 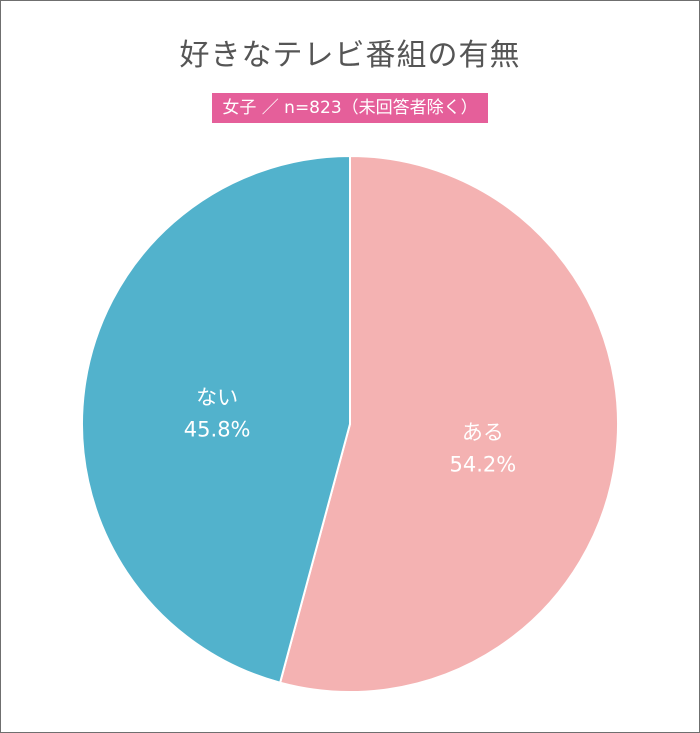 What do you see at coordinates (350, 55) in the screenshot?
I see `chart-title: 好きなテレビ番組の有無` at bounding box center [350, 55].